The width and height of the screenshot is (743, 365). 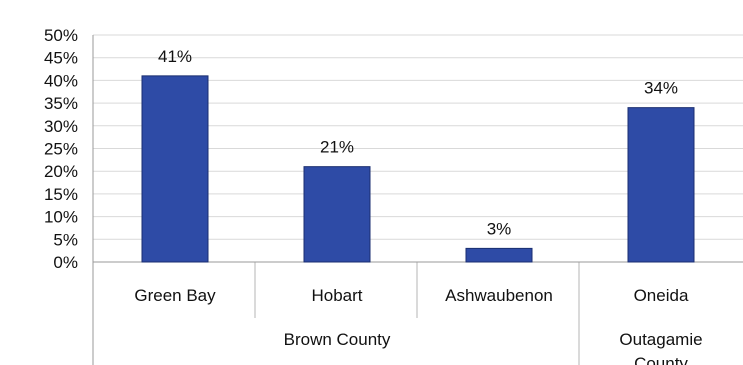 I want to click on y-axis-ticks: 0% 5% 10% 15% 20% 25% 30% 35% 40% 45% 50%, so click(x=61, y=149).